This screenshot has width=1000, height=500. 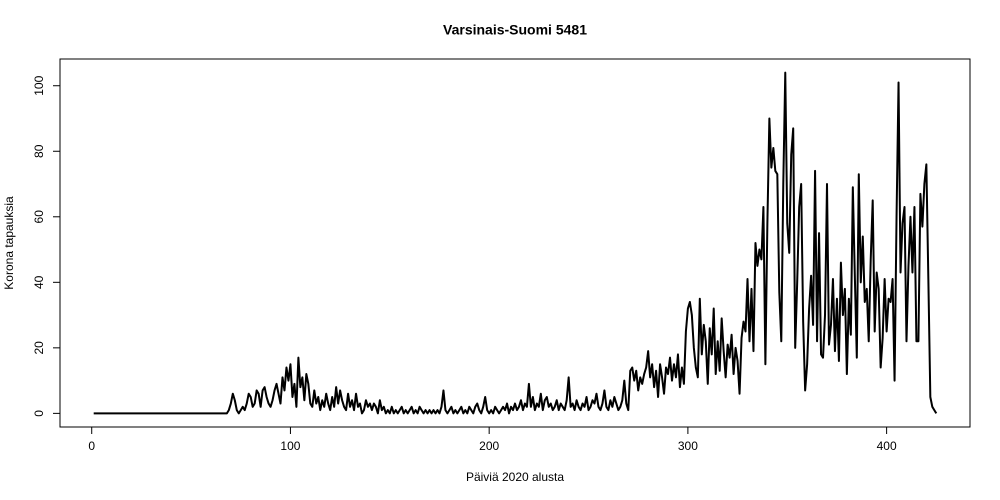 What do you see at coordinates (39, 217) in the screenshot?
I see `y-tick-label: 60` at bounding box center [39, 217].